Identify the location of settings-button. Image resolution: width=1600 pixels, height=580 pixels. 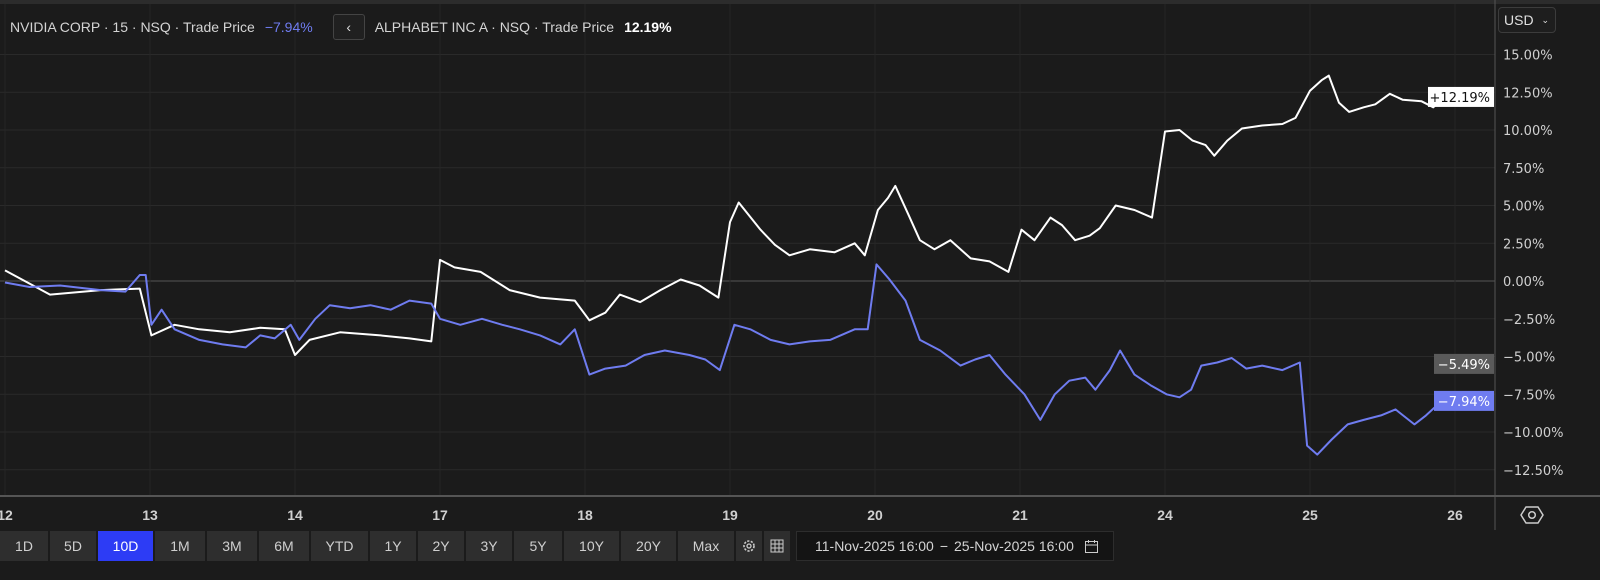
(749, 546).